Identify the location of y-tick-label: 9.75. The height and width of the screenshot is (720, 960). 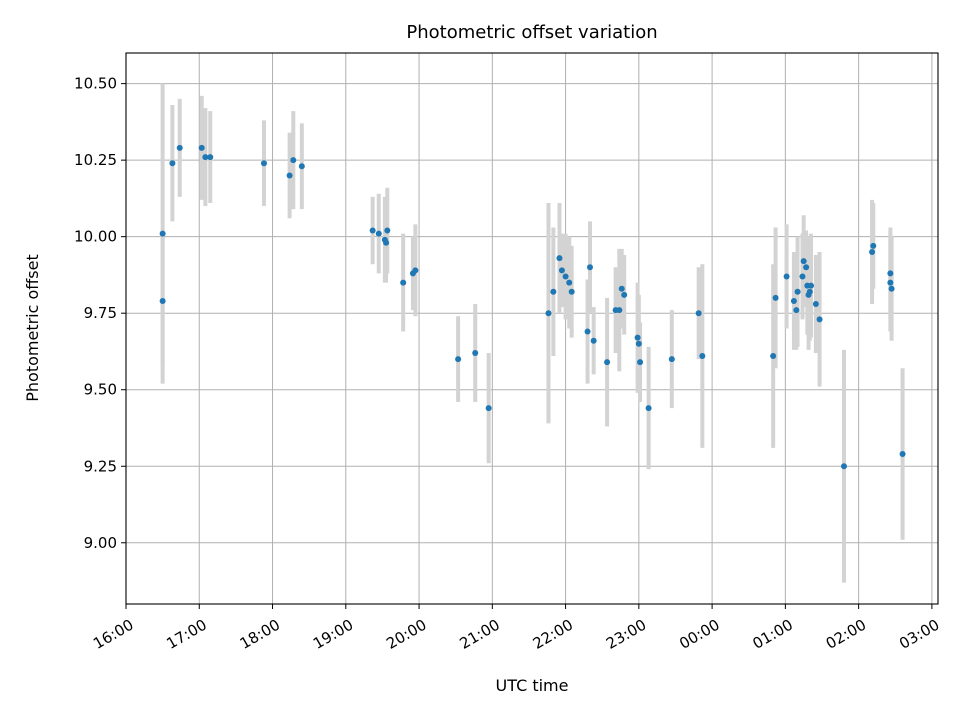
(100, 313).